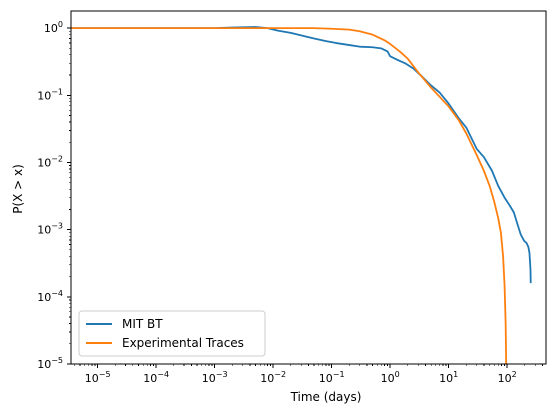 The height and width of the screenshot is (410, 548). What do you see at coordinates (50, 296) in the screenshot?
I see `y-tick-label: 10⁻⁴` at bounding box center [50, 296].